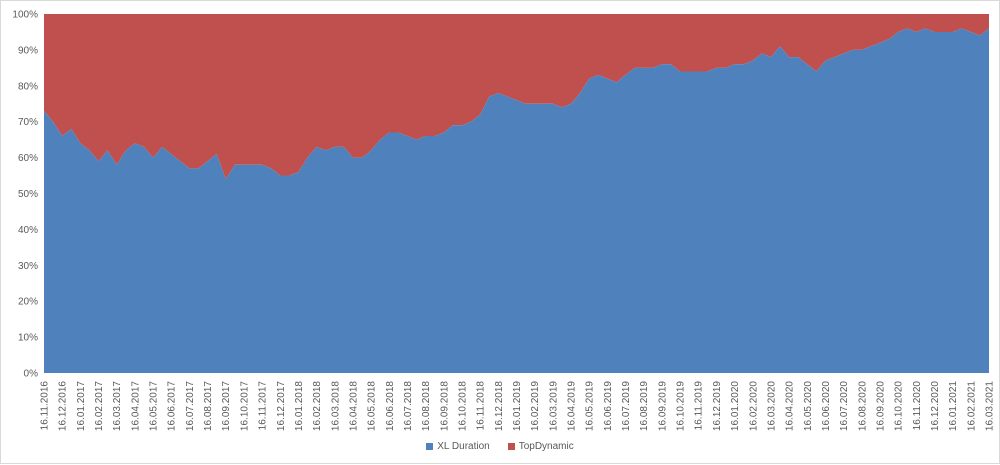 Image resolution: width=1000 pixels, height=465 pixels. Describe the element at coordinates (717, 406) in the screenshot. I see `x-tick-label: 16.12.2019` at that location.